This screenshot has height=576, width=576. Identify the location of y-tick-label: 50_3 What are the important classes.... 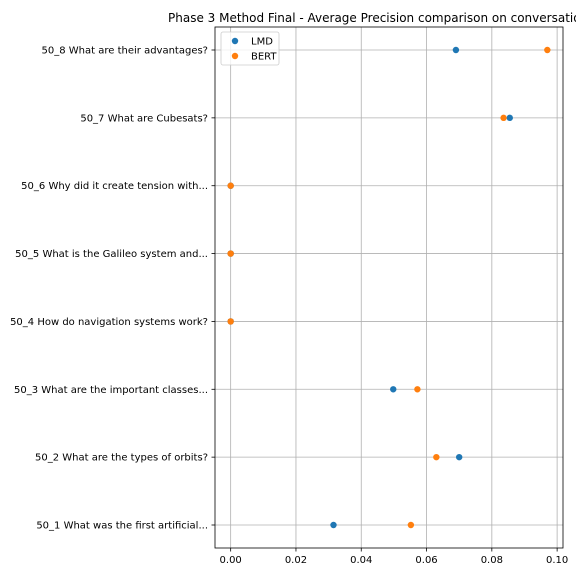
(111, 390).